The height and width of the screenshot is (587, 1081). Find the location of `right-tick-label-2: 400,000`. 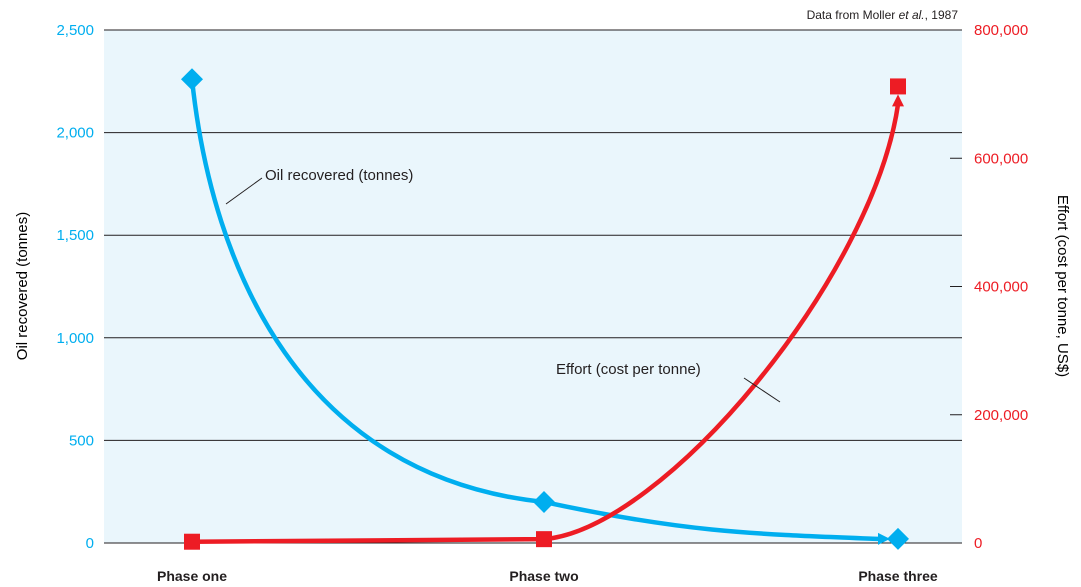

right-tick-label-2: 400,000 is located at coordinates (1001, 287).